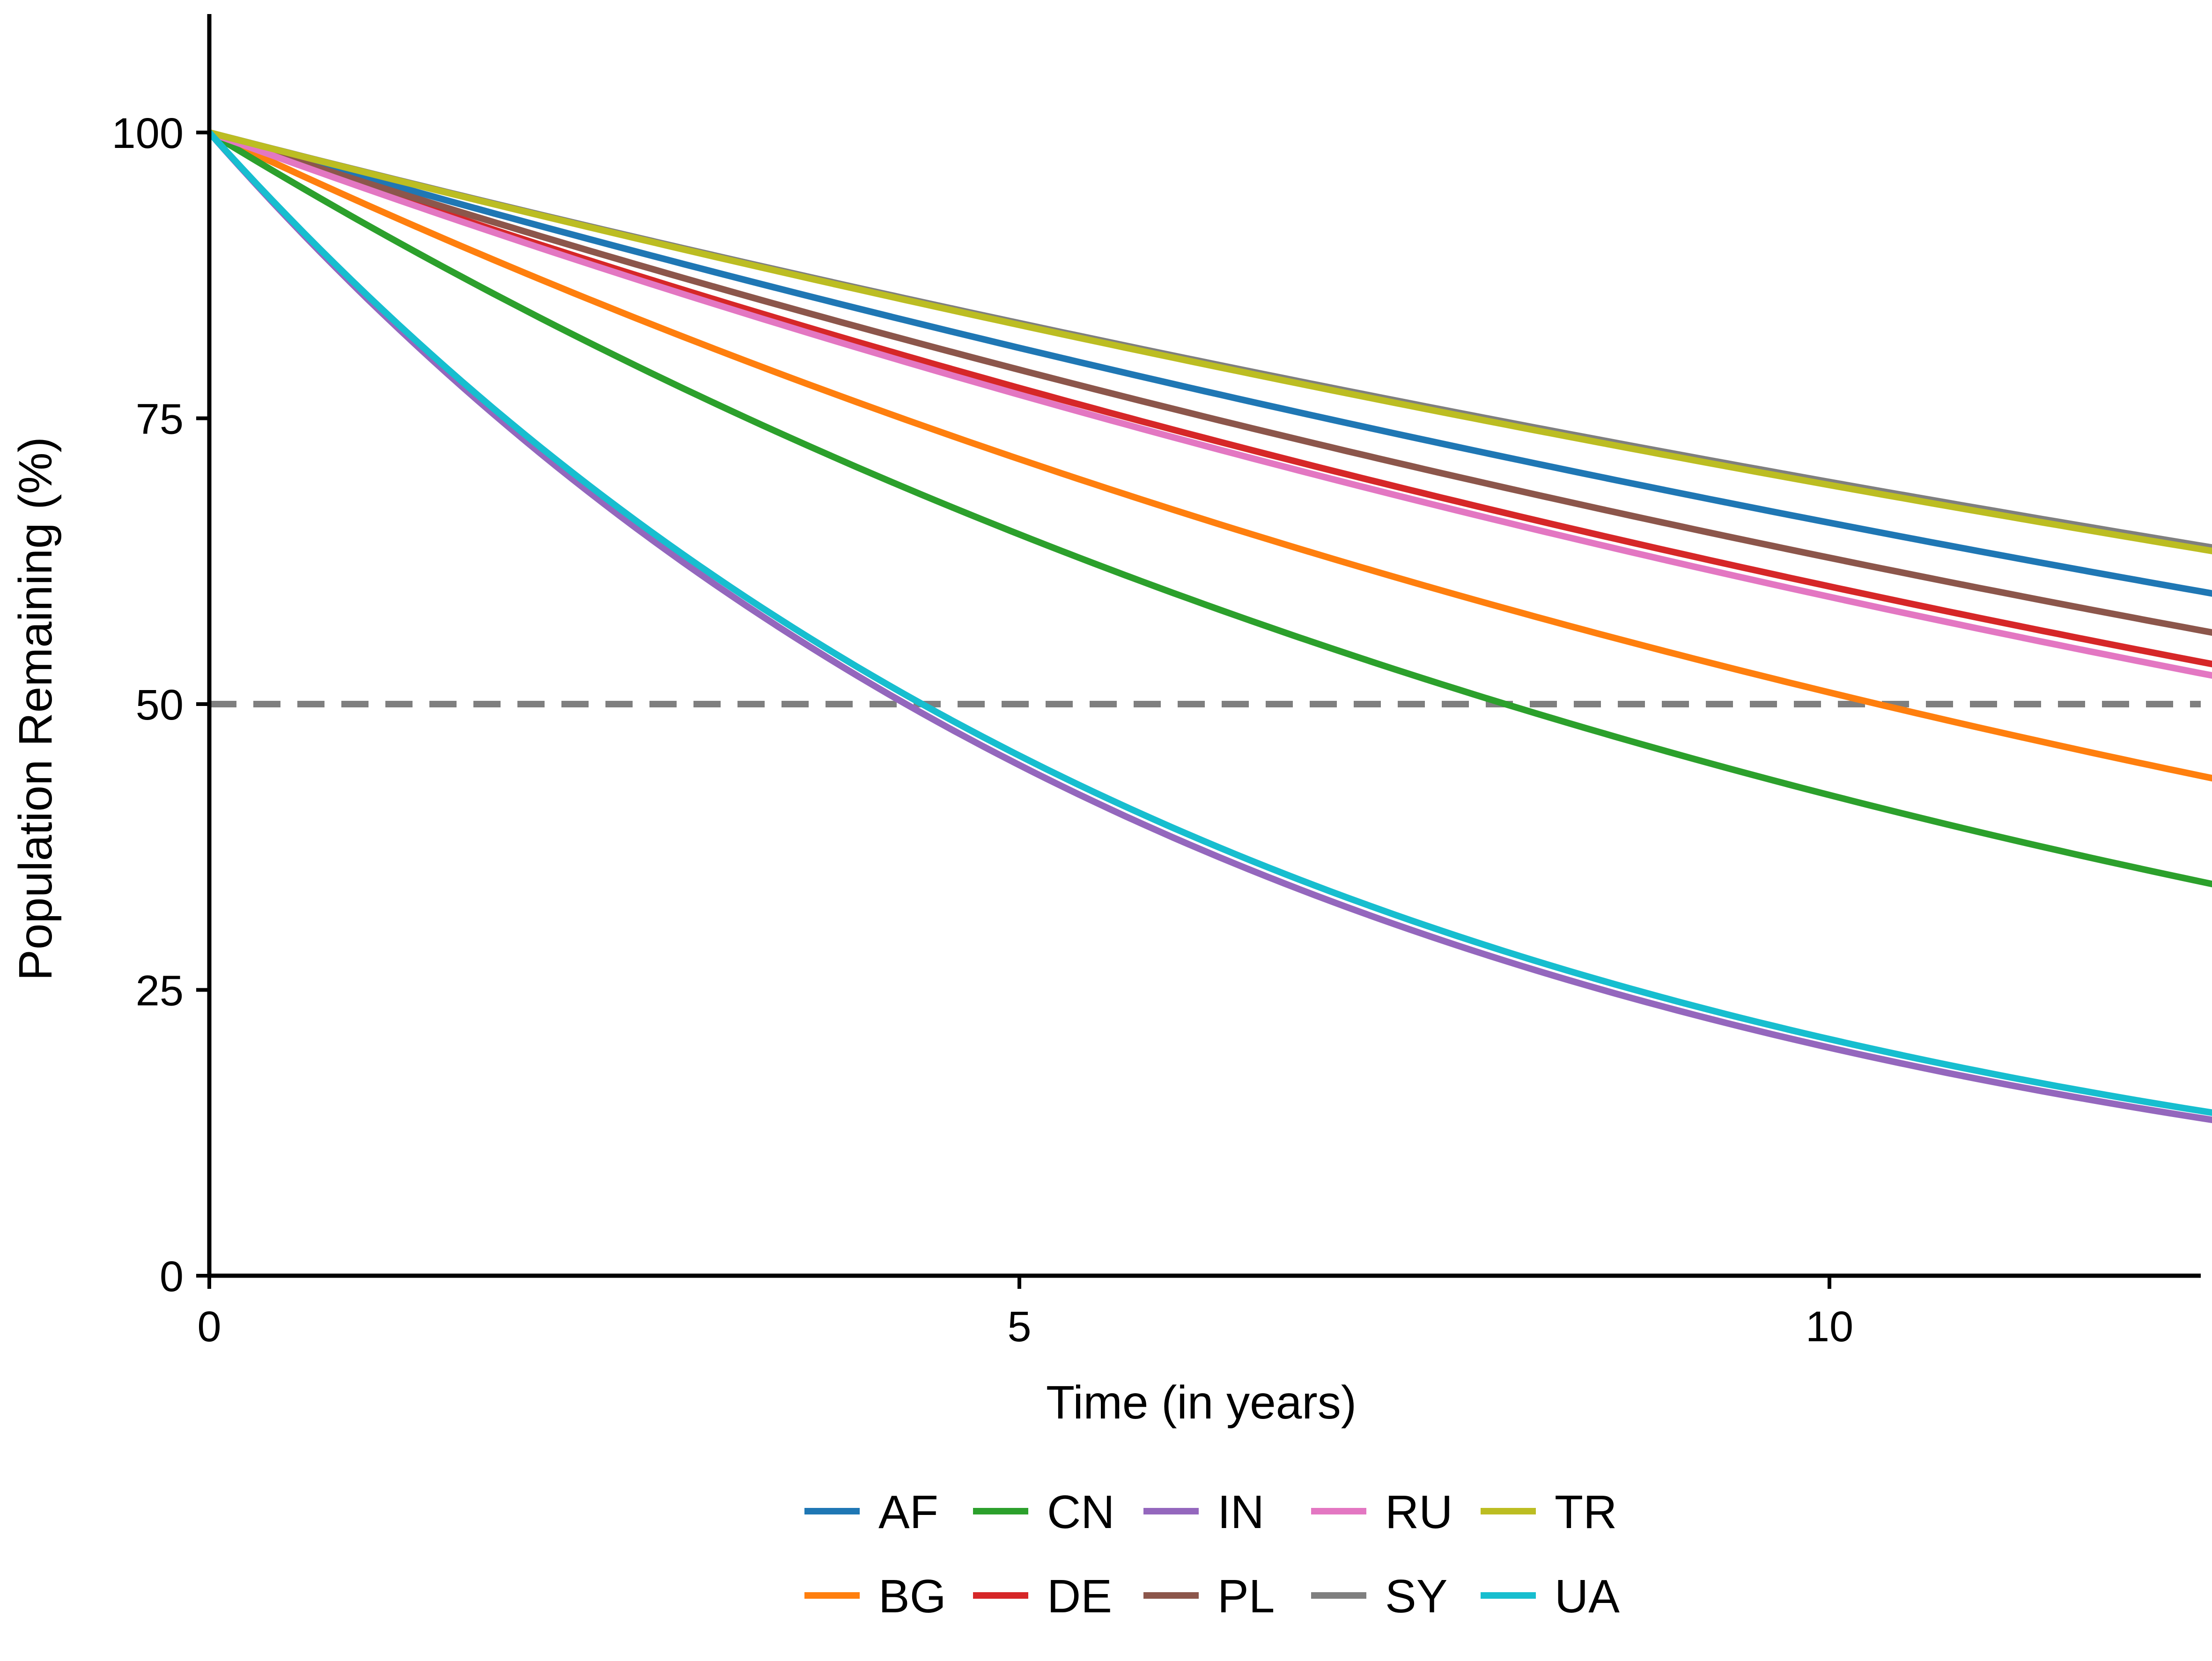 The height and width of the screenshot is (1661, 2212). What do you see at coordinates (160, 419) in the screenshot?
I see `y-tick-label-75: 75` at bounding box center [160, 419].